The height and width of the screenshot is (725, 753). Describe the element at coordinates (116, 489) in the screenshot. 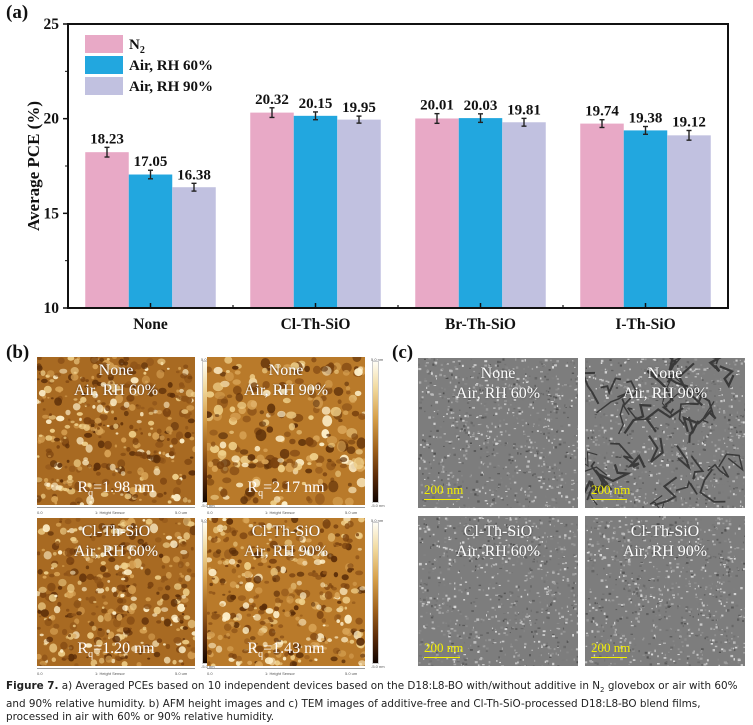

I see `afm-roughness-label: Rq=1.98 nm` at that location.